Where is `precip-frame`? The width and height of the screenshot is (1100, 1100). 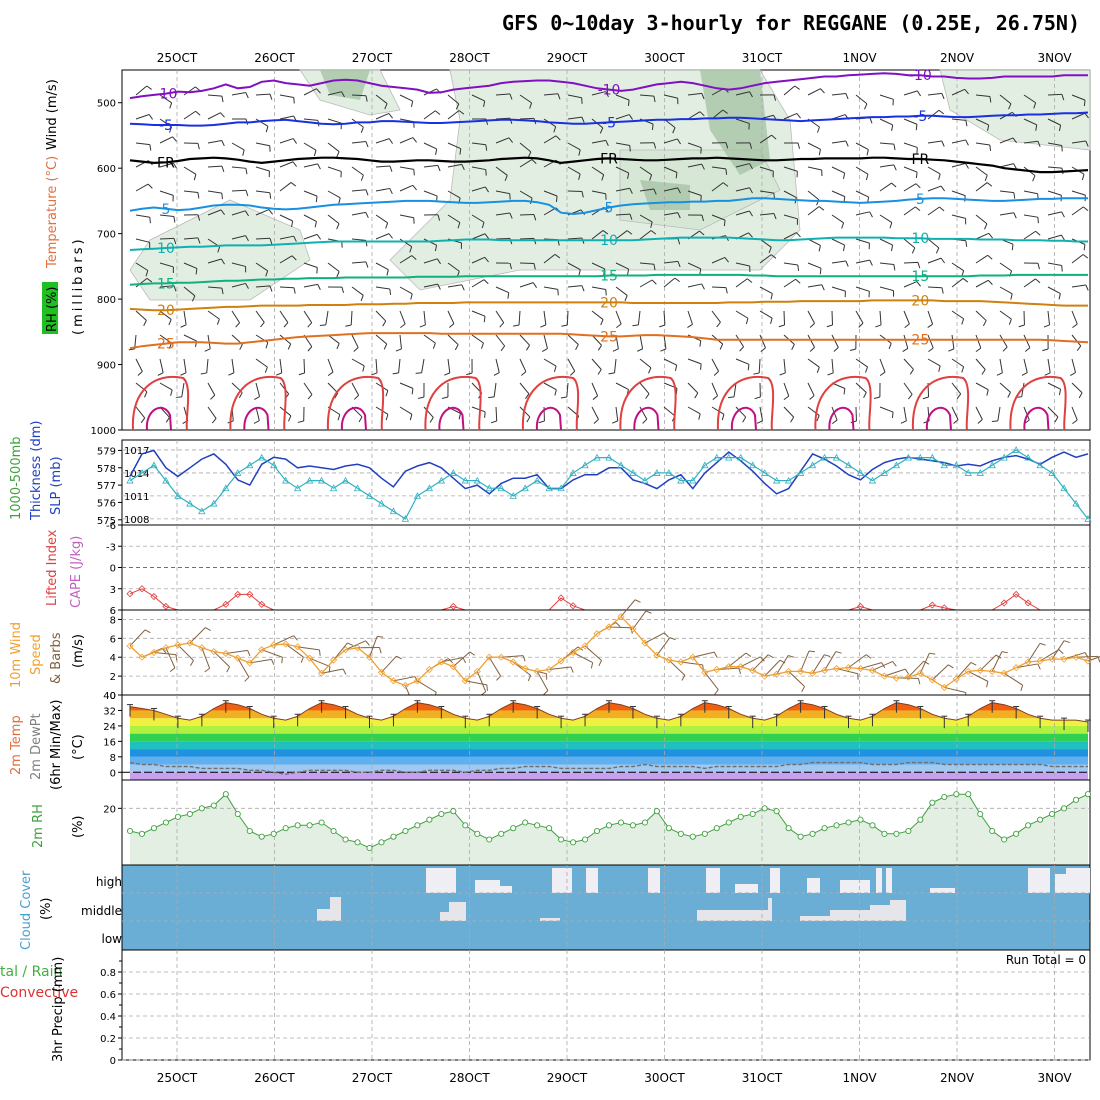 precip-frame is located at coordinates (606, 1005).